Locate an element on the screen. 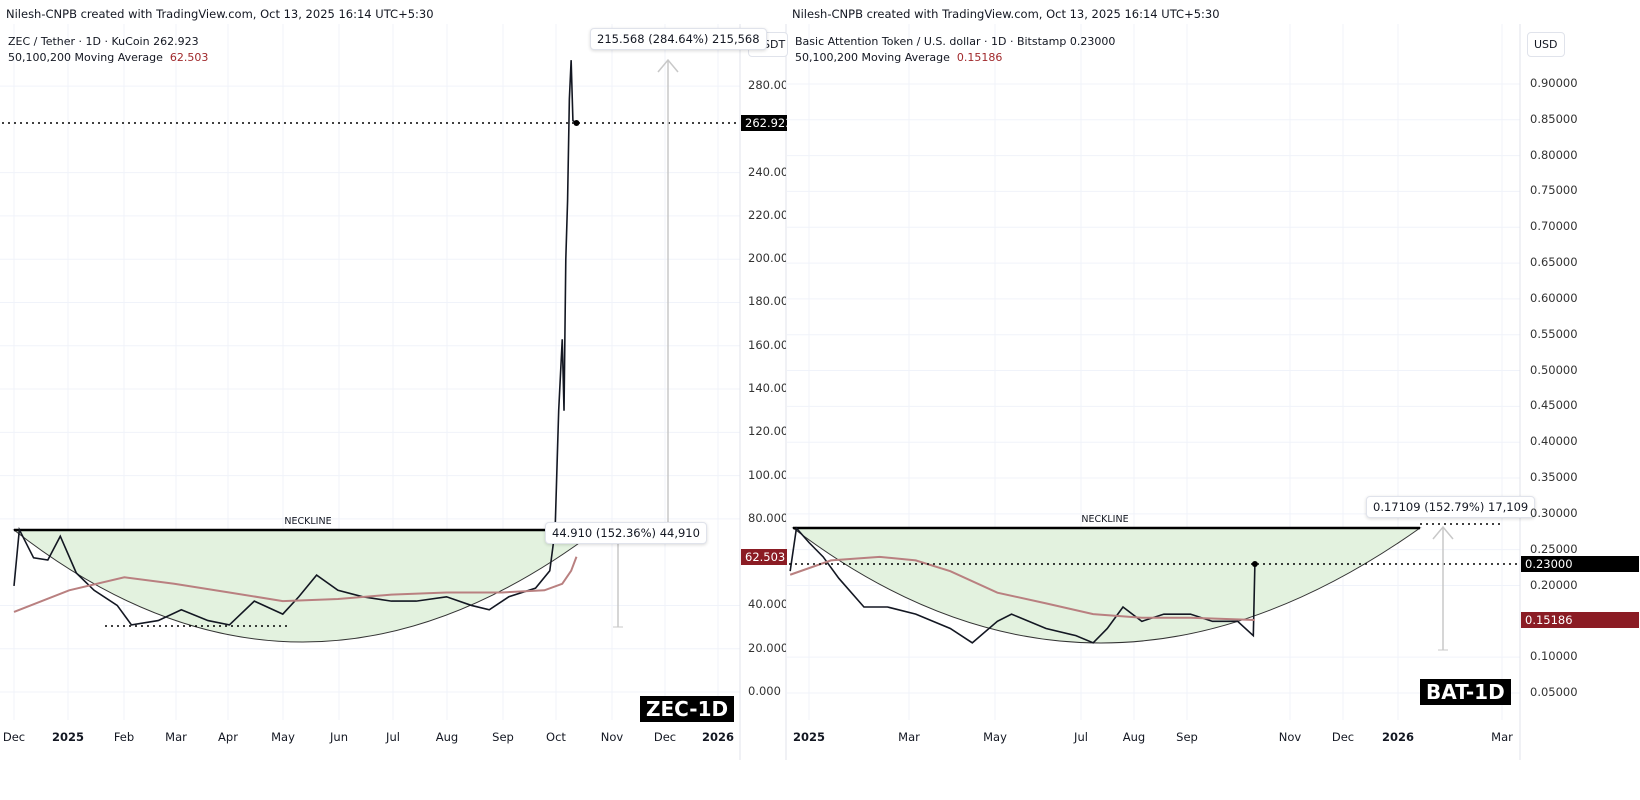 The height and width of the screenshot is (800, 1640). ma-tag: 62.503 is located at coordinates (764, 556).